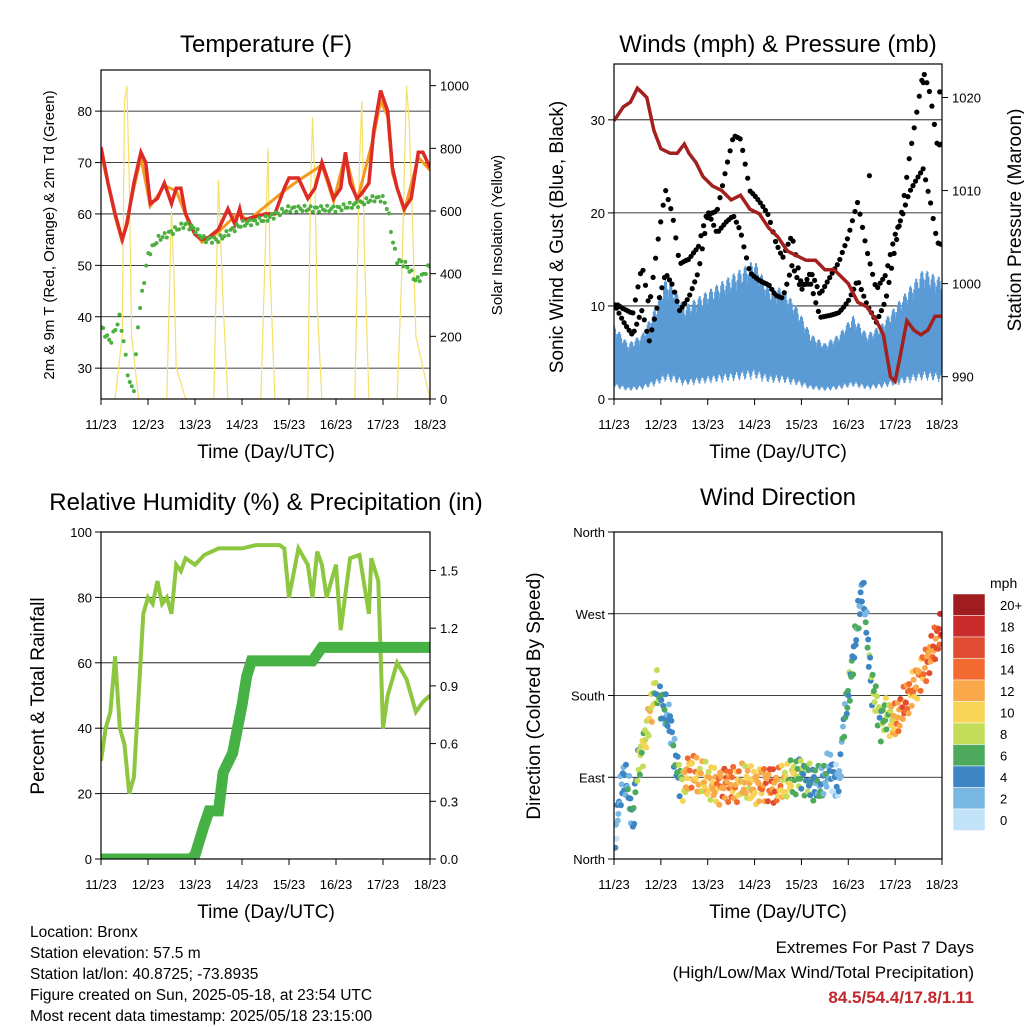  I want to click on legend-label-10: 0, so click(1003, 820).